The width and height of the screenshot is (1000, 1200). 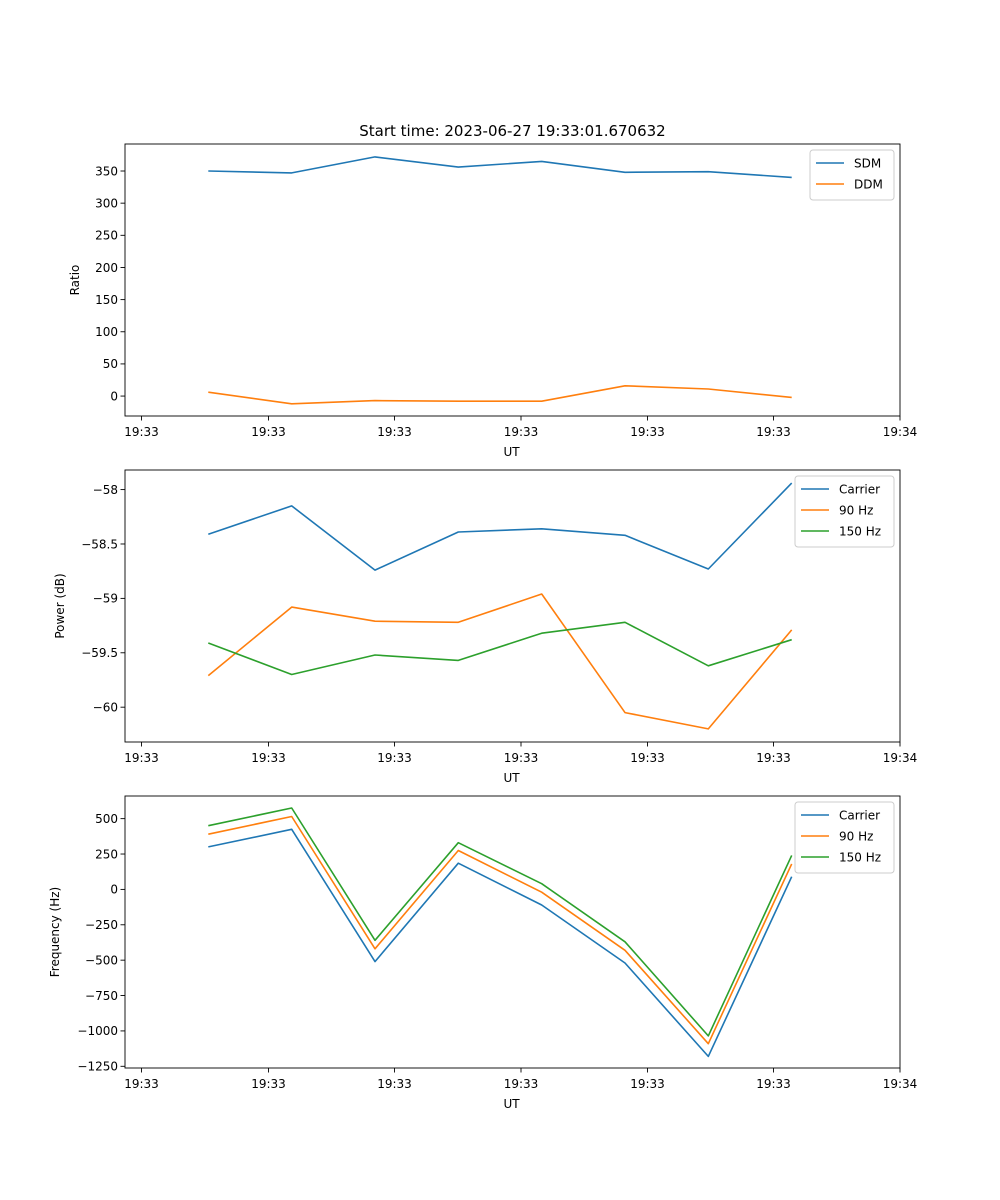 What do you see at coordinates (106, 171) in the screenshot?
I see `y-tick-label: 350` at bounding box center [106, 171].